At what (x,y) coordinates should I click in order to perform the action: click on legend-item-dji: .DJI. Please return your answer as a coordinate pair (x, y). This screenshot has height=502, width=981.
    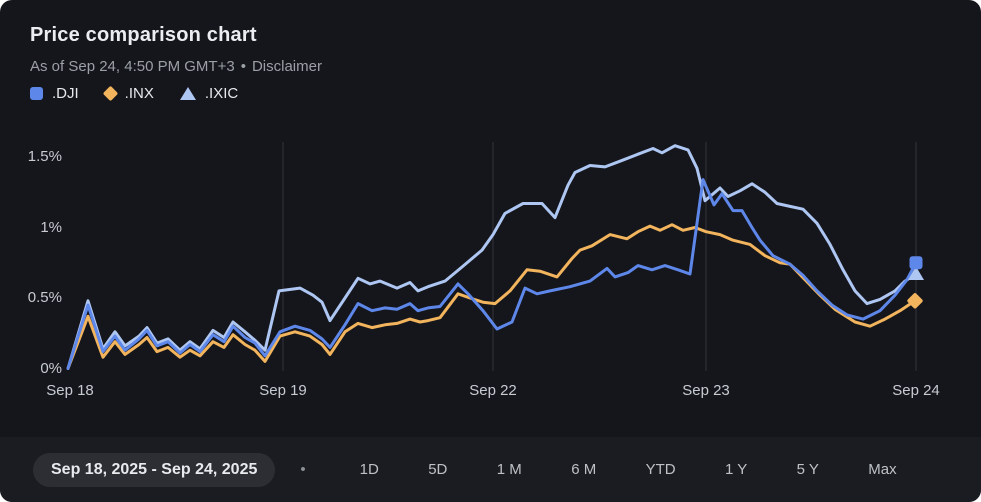
    Looking at the image, I should click on (54, 93).